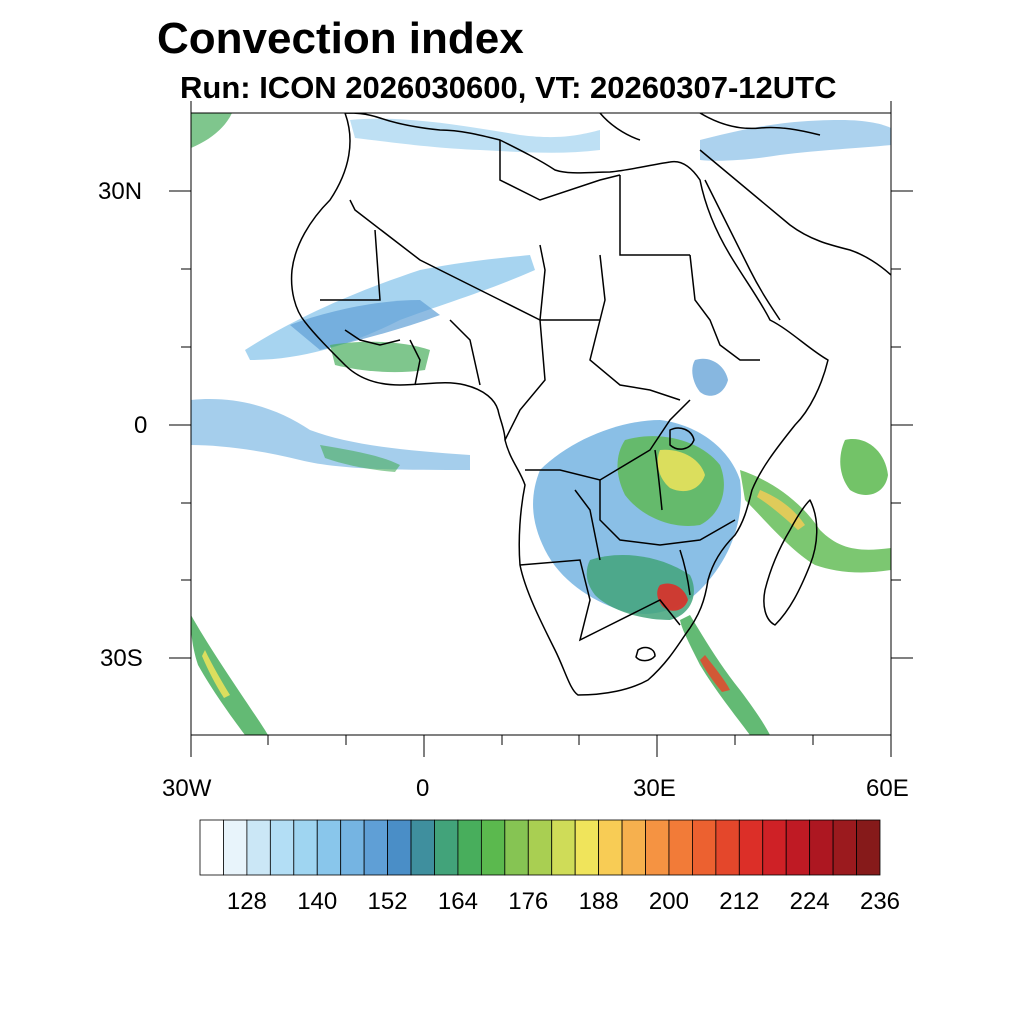 The image size is (1024, 1024). What do you see at coordinates (141, 425) in the screenshot?
I see `lat-label-0: 0` at bounding box center [141, 425].